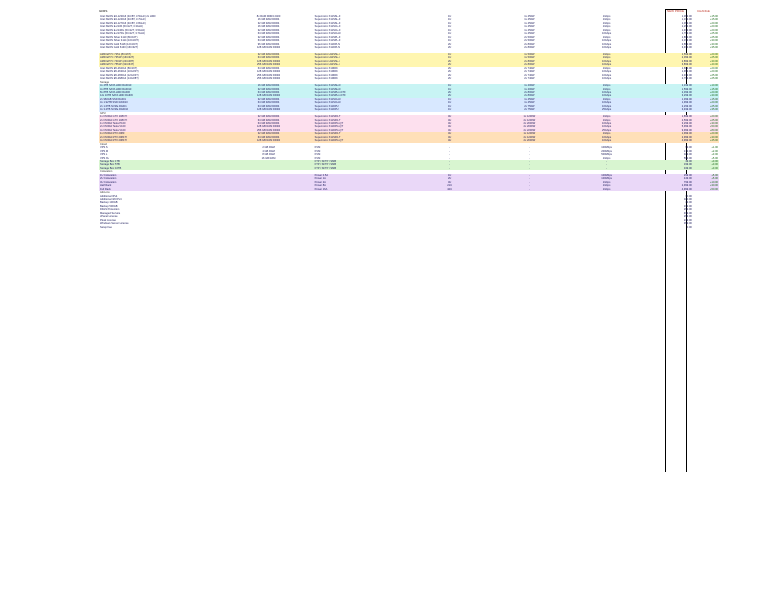 The image size is (768, 594). What do you see at coordinates (370, 182) in the screenshot?
I see `table-cell: Power 2A` at bounding box center [370, 182].